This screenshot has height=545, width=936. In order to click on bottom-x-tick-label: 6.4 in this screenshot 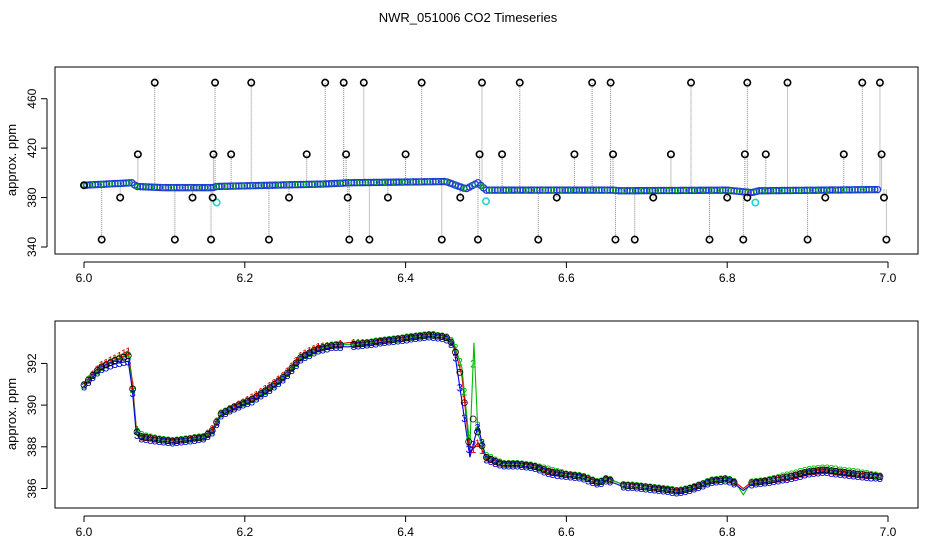, I will do `click(405, 532)`.